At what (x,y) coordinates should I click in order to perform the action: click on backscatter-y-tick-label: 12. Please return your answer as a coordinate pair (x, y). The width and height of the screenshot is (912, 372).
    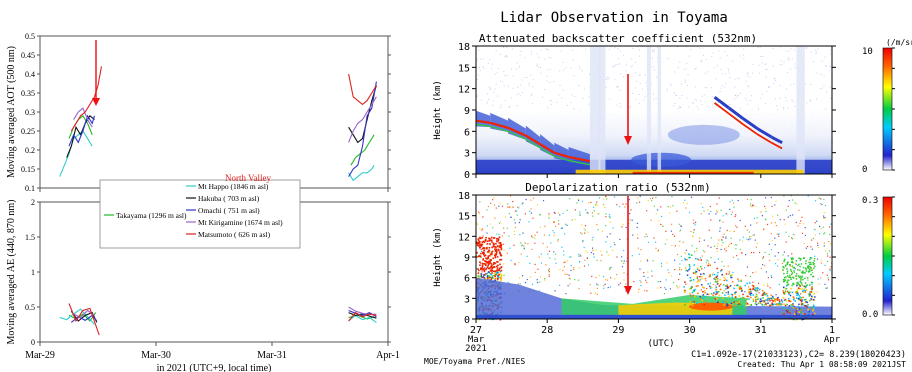
    Looking at the image, I should click on (464, 90).